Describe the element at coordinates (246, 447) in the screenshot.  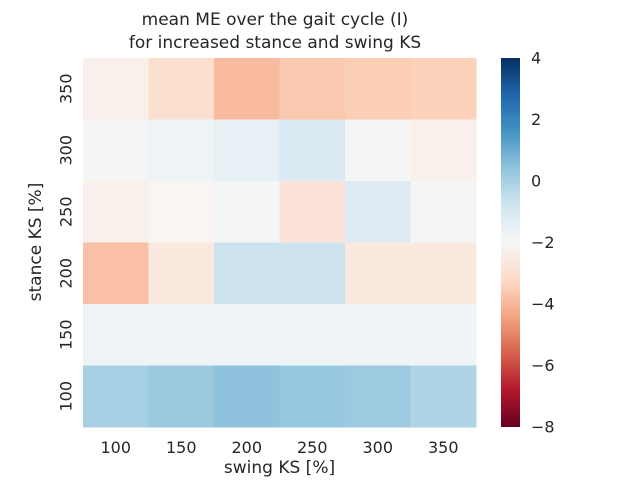
I see `x-tick-label: 200` at that location.